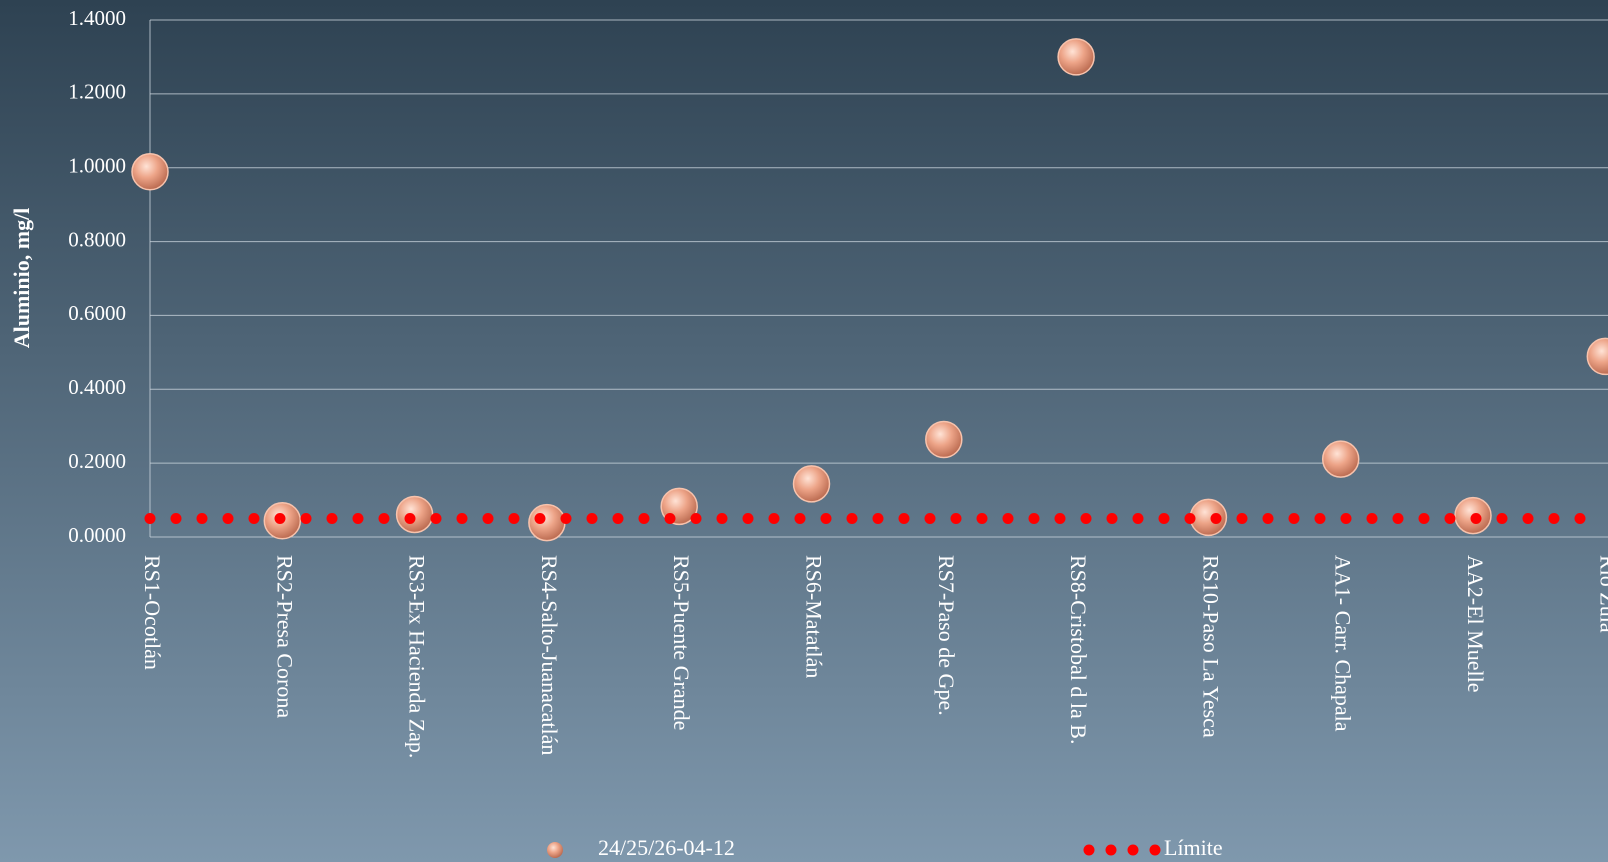  Describe the element at coordinates (1343, 643) in the screenshot. I see `x-tick-label: AA1- Carr. Chapala` at that location.